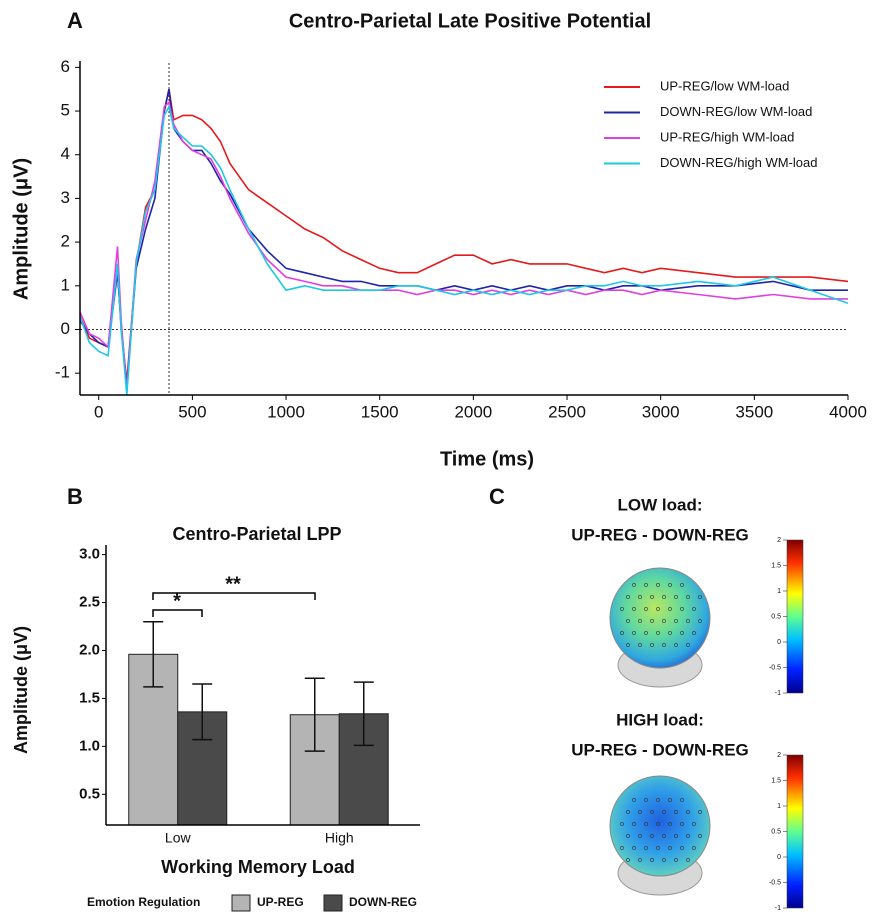 Image resolution: width=873 pixels, height=918 pixels. What do you see at coordinates (383, 902) in the screenshot?
I see `legend-label: DOWN-REG` at bounding box center [383, 902].